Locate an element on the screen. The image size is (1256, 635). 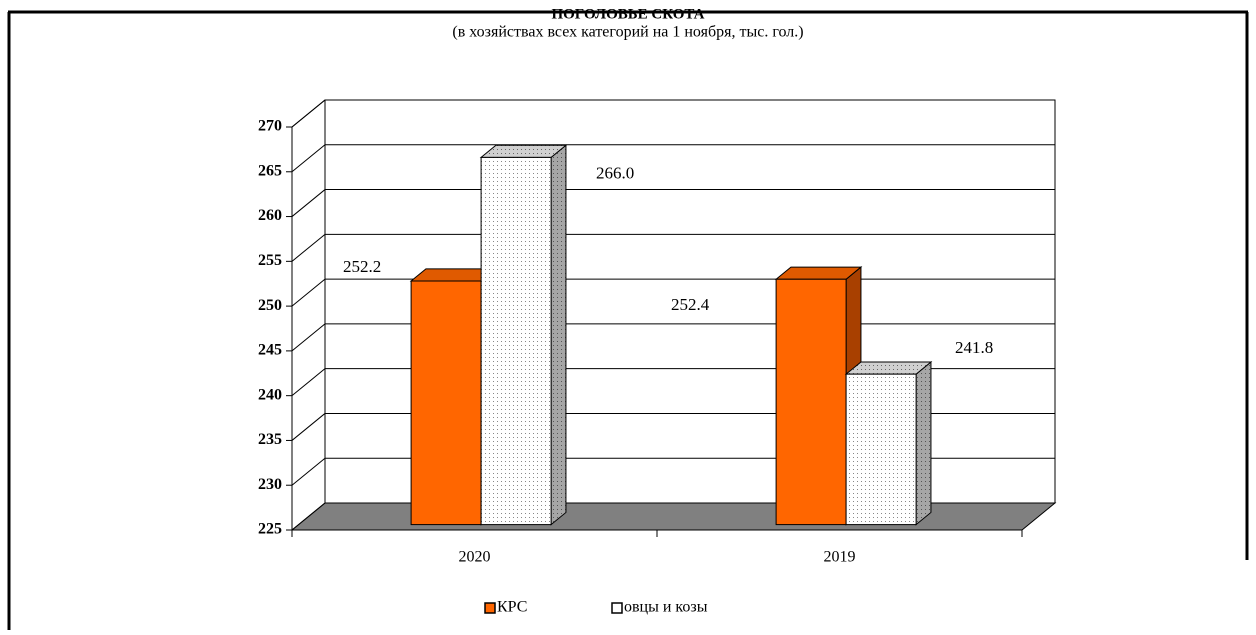
y-tick-label: 245 is located at coordinates (270, 350).